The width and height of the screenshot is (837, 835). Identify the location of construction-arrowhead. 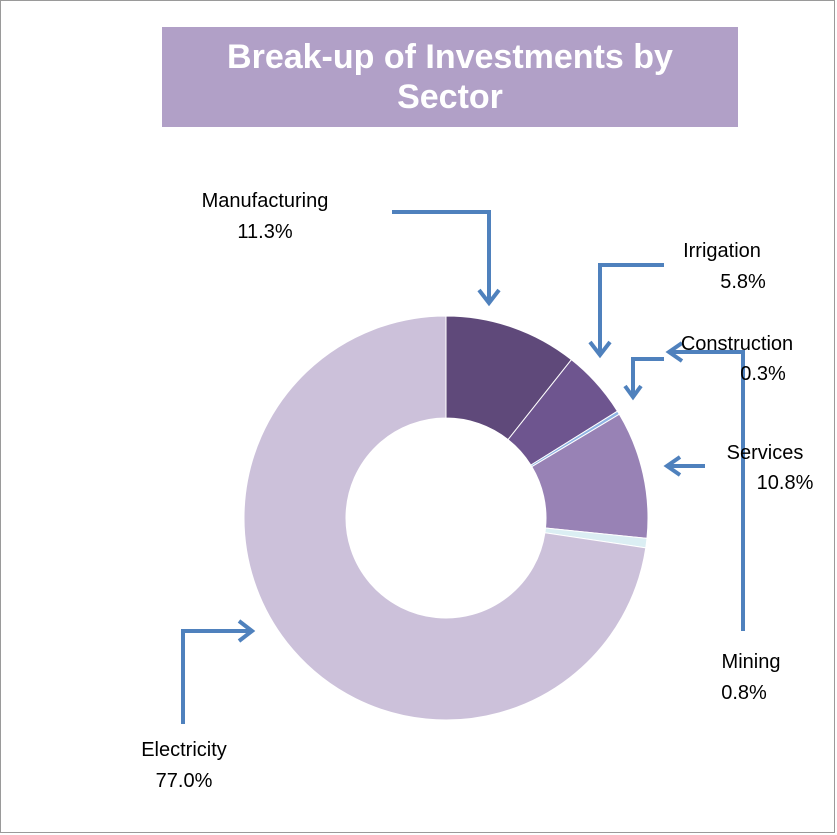
(633, 392).